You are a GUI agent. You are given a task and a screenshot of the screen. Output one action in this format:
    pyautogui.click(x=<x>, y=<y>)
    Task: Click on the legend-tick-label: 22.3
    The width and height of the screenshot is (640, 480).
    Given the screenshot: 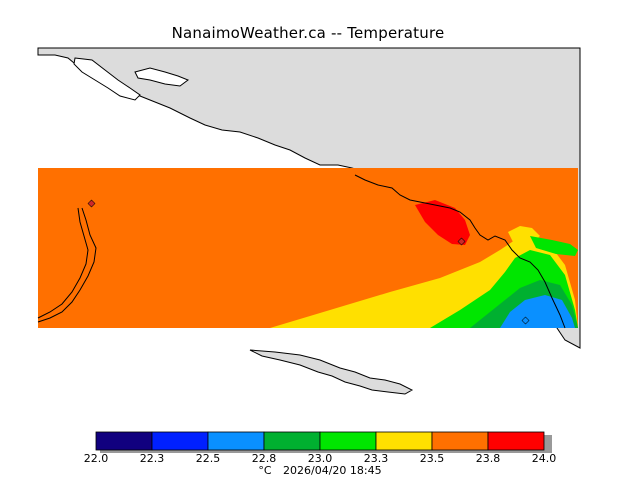 What is the action you would take?
    pyautogui.click(x=152, y=458)
    